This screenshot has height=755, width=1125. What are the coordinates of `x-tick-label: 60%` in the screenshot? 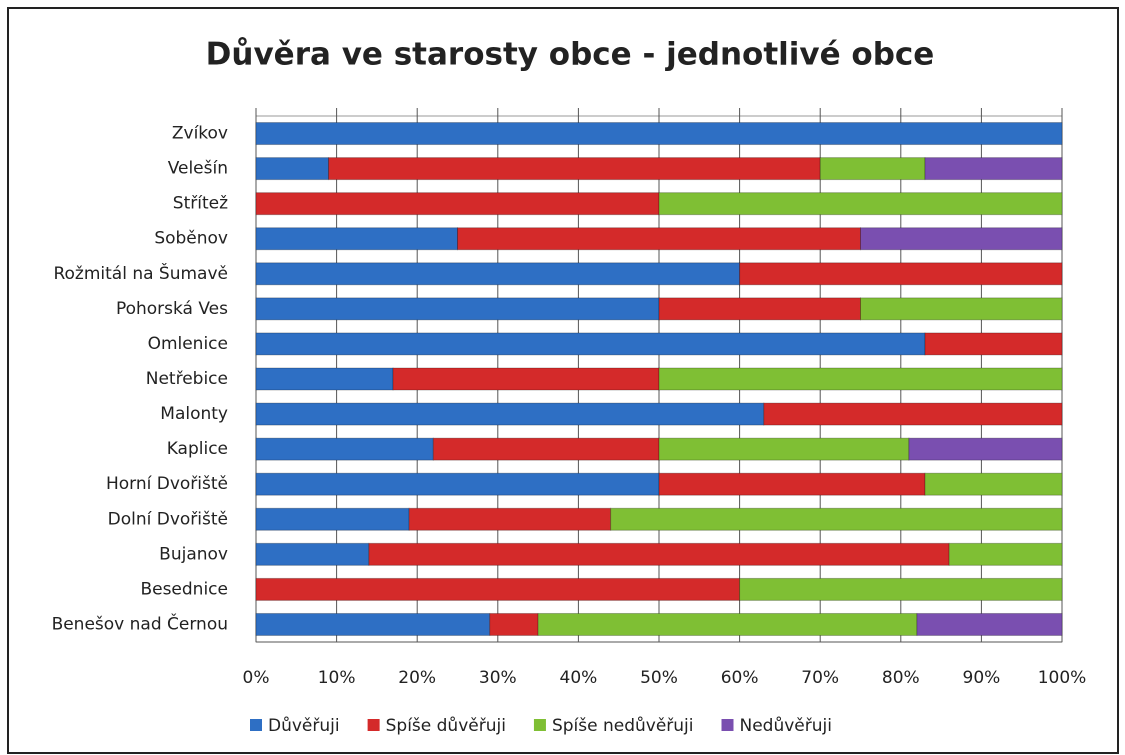 It's located at (740, 678).